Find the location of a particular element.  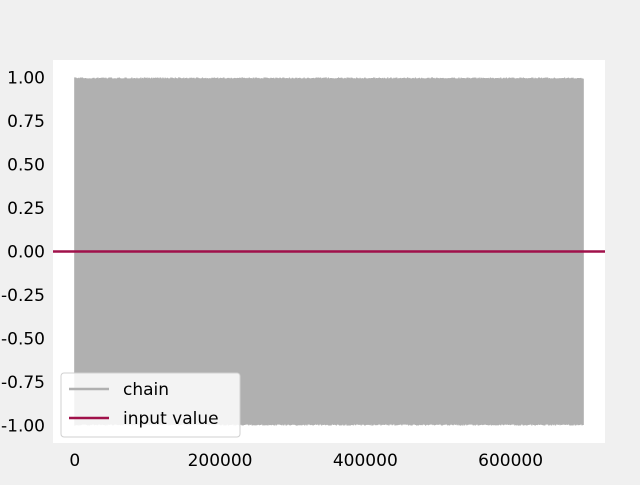

y-tick-labels: 1.00 0.75 0.50 0.25 0.00 -0.25 -0.50 -0.75 -1.00 is located at coordinates (23, 252).